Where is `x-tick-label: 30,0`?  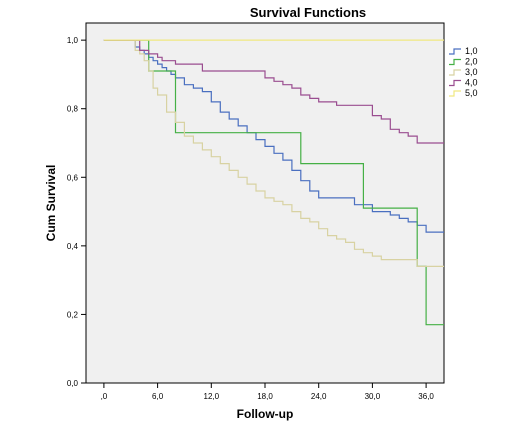 x-tick-label: 30,0 is located at coordinates (373, 396).